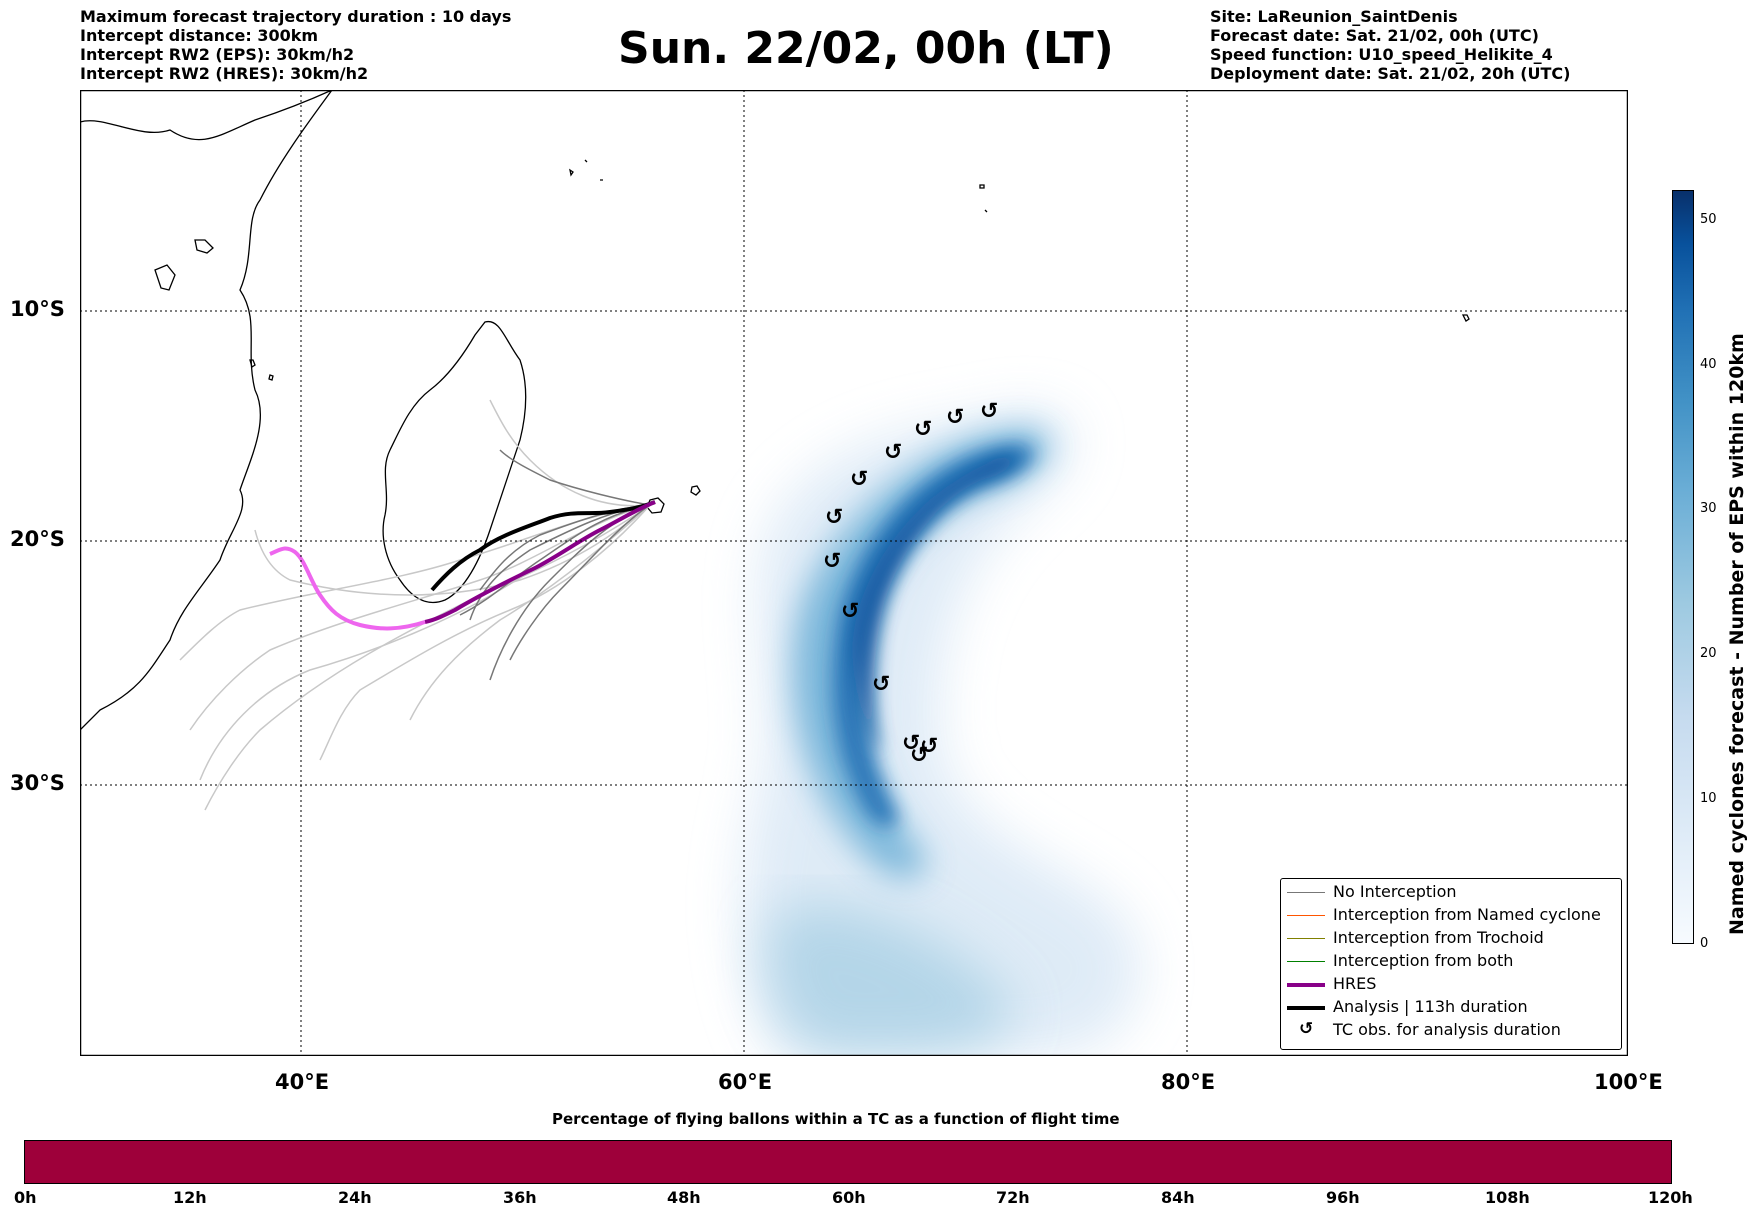  What do you see at coordinates (1438, 937) in the screenshot?
I see `legend-label: Interception from Trochoid` at bounding box center [1438, 937].